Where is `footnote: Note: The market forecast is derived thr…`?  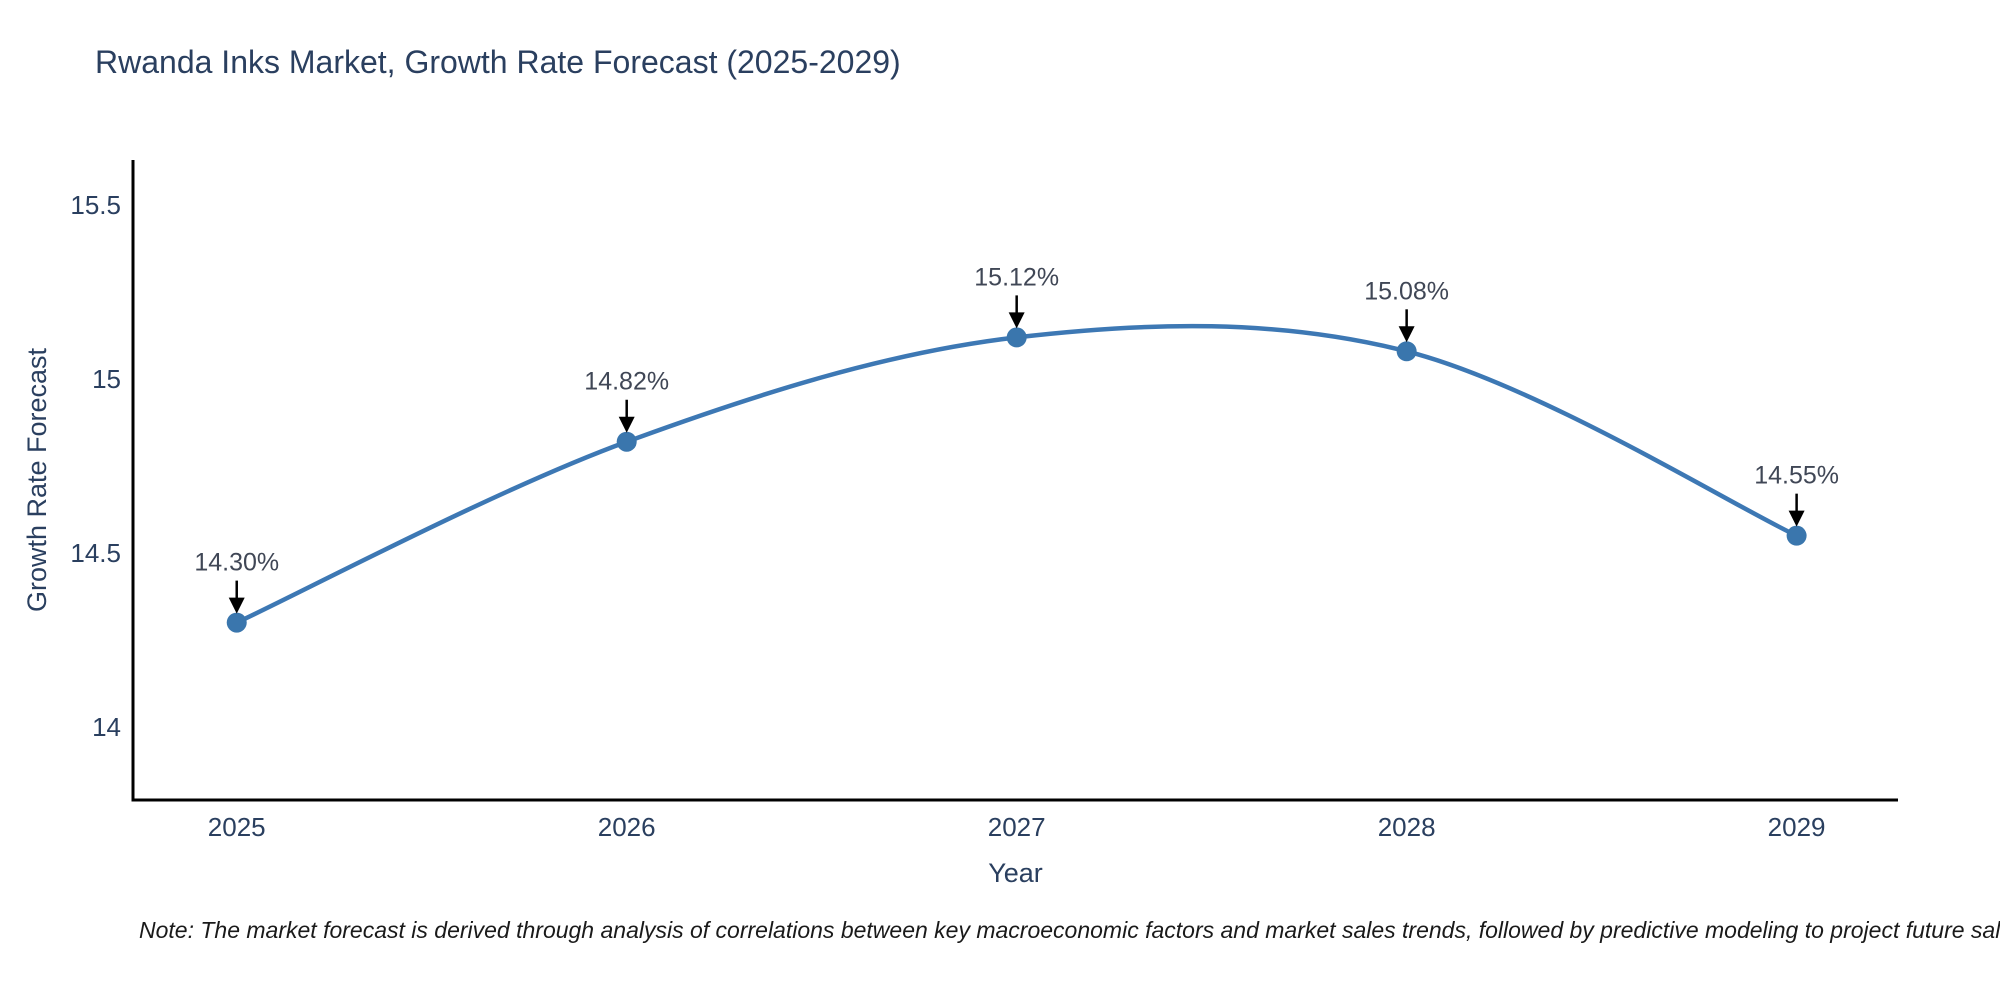 footnote: Note: The market forecast is derived thr… is located at coordinates (1069, 930).